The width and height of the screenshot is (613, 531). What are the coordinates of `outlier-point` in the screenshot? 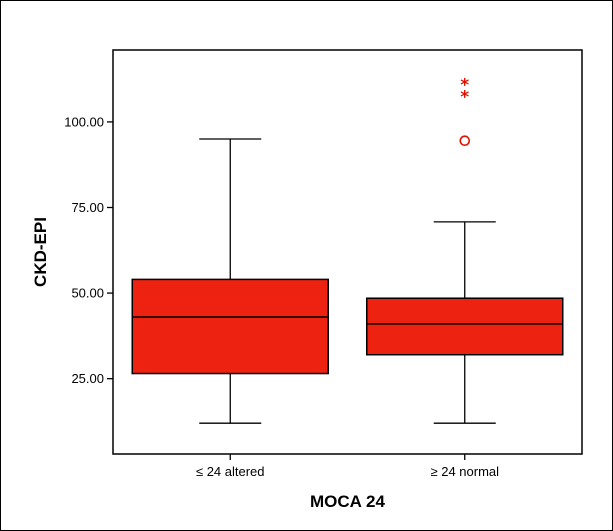 It's located at (465, 141).